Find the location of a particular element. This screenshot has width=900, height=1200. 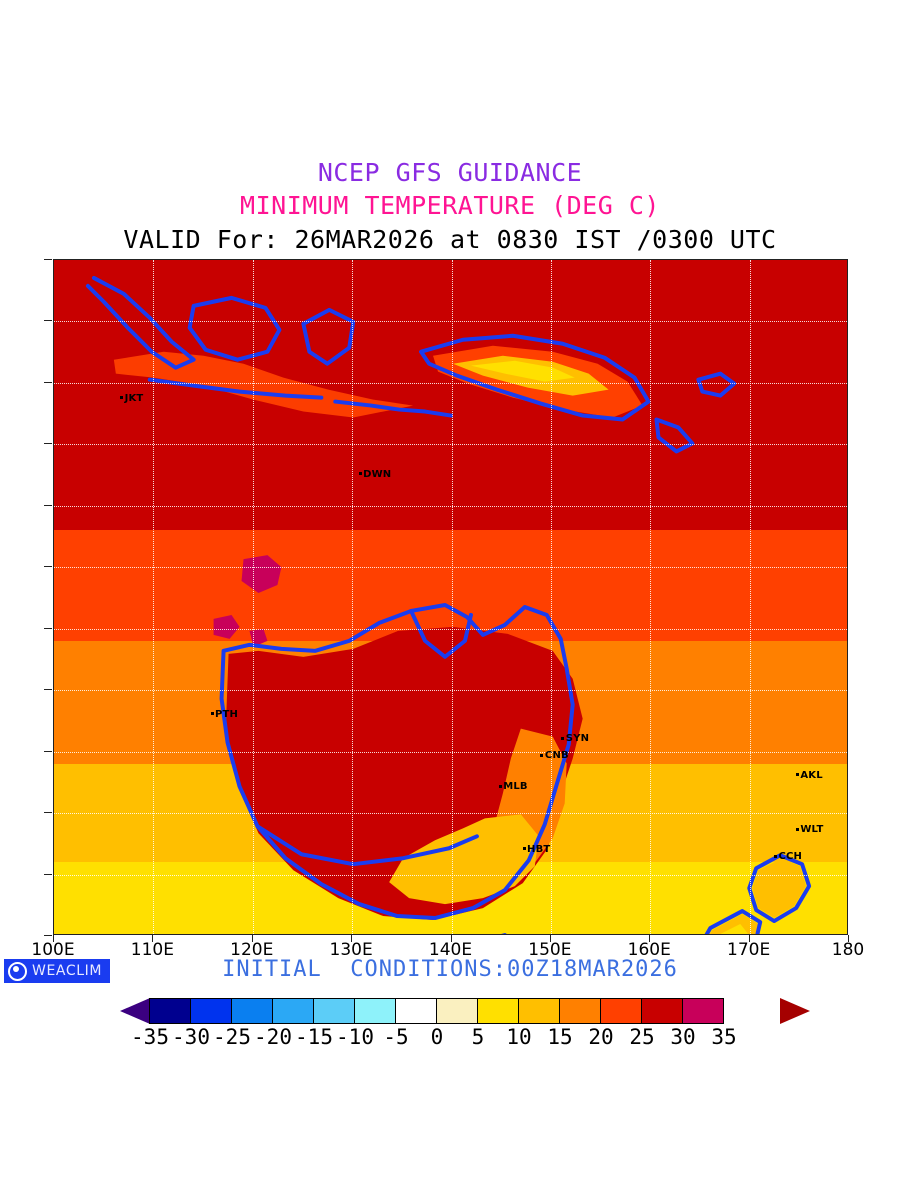

city-marker-CCH is located at coordinates (775, 856).